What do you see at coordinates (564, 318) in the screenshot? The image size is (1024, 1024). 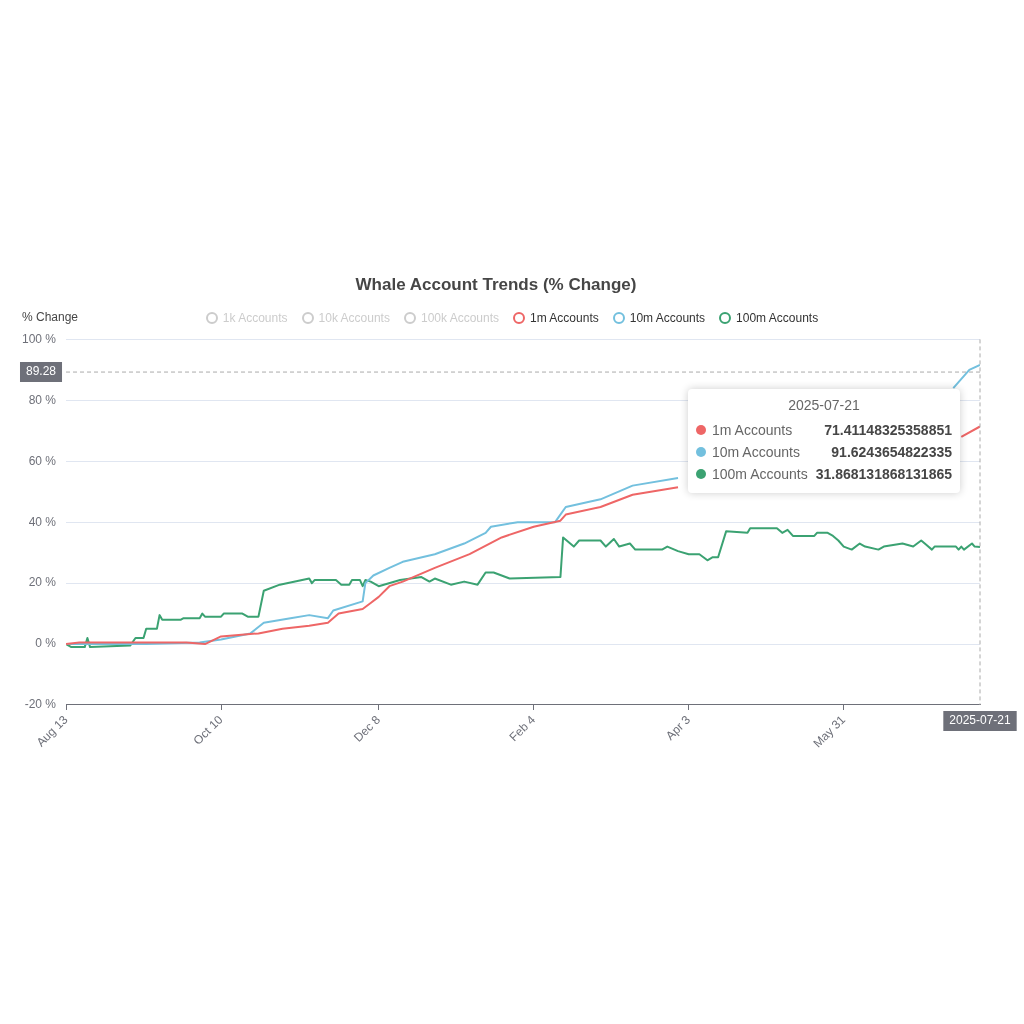 I see `text: 1m Accounts` at bounding box center [564, 318].